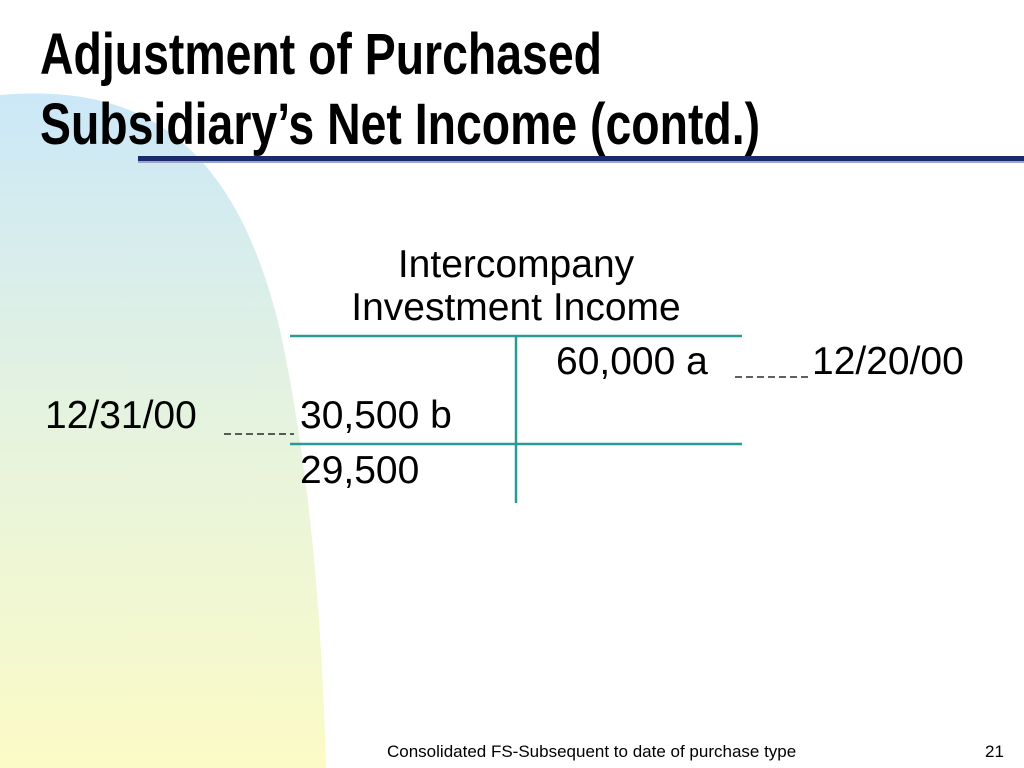  Describe the element at coordinates (321, 54) in the screenshot. I see `title-line: Adjustment of Purchased` at that location.